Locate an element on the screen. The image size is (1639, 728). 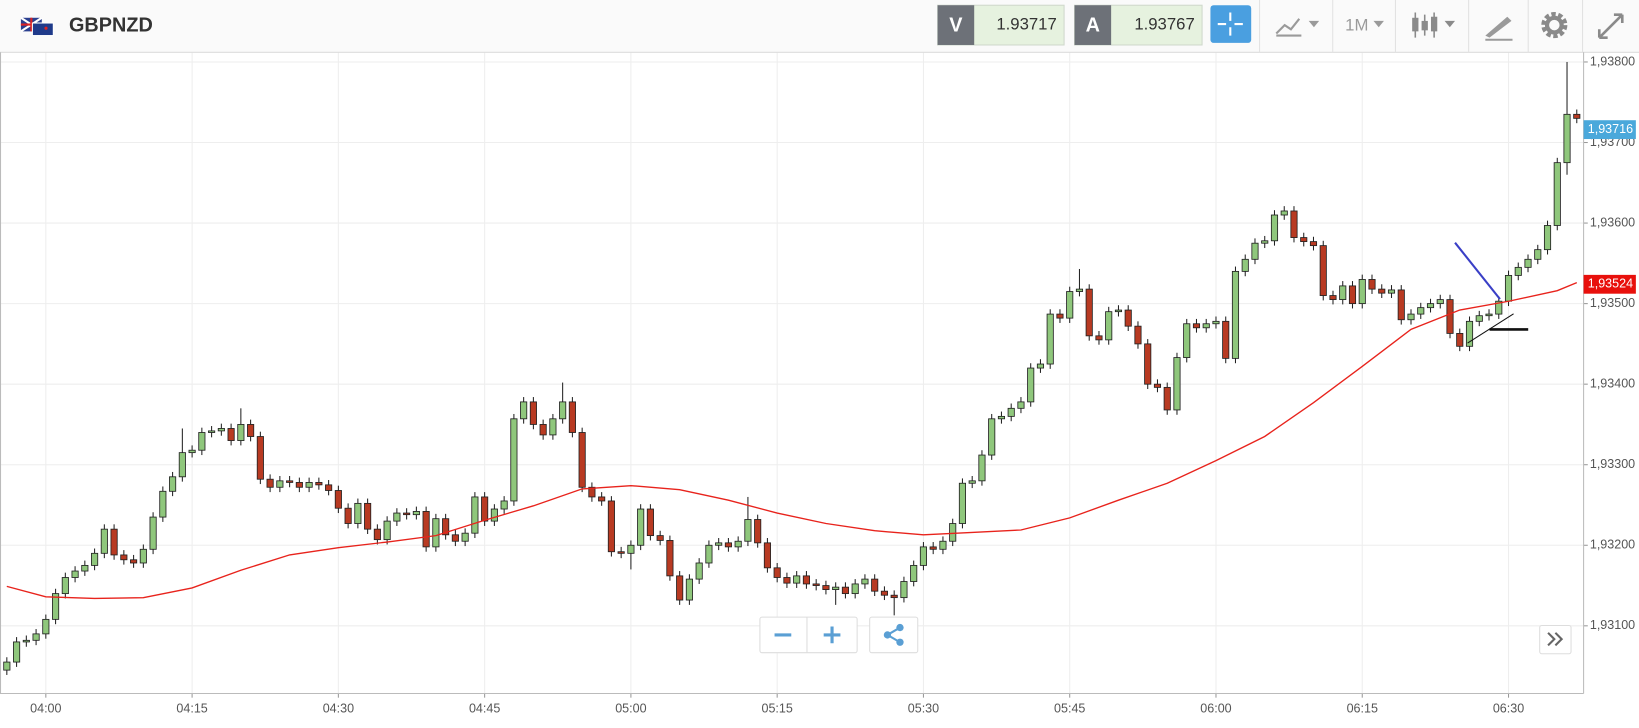
double-chevron is located at coordinates (1555, 639).